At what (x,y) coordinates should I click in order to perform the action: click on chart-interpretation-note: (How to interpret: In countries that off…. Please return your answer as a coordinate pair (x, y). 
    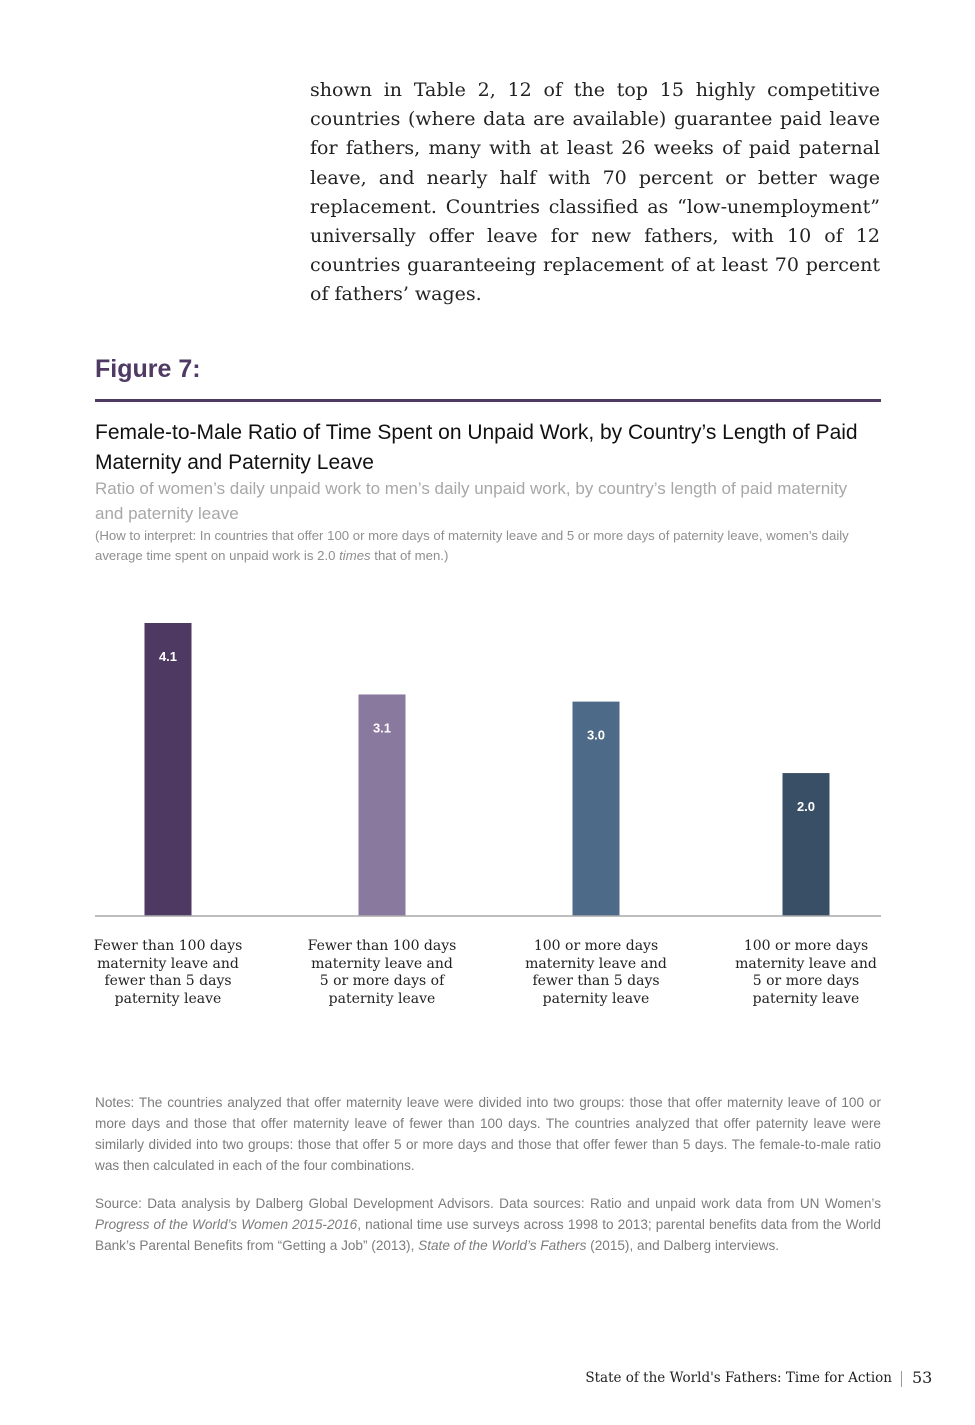
    Looking at the image, I should click on (488, 546).